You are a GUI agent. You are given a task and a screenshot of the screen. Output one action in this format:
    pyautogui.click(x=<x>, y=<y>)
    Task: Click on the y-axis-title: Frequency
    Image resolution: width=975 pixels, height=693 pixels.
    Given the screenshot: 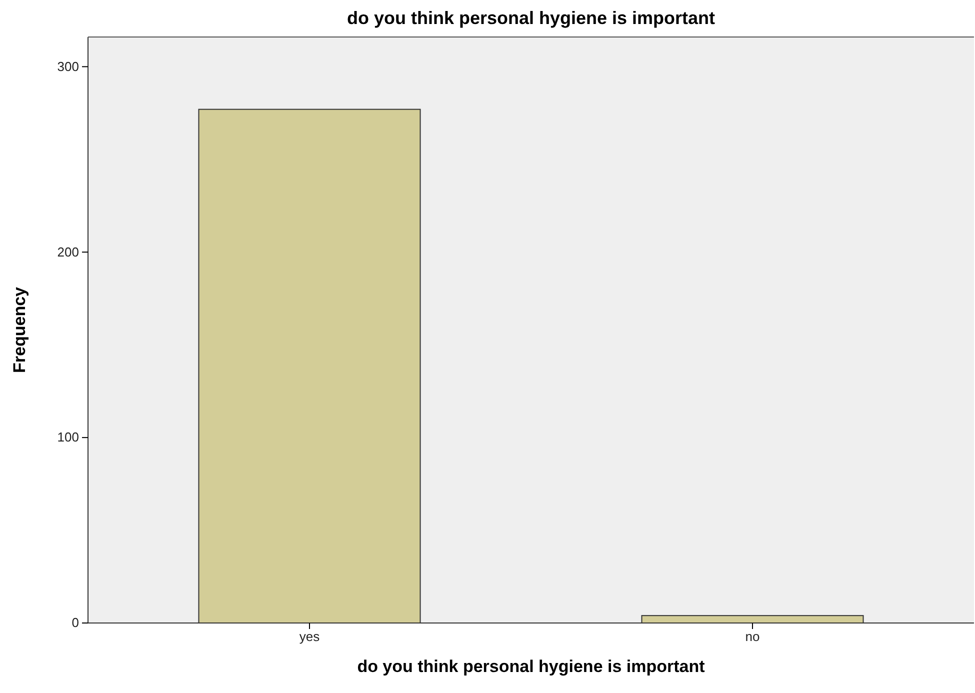 What is the action you would take?
    pyautogui.click(x=19, y=329)
    